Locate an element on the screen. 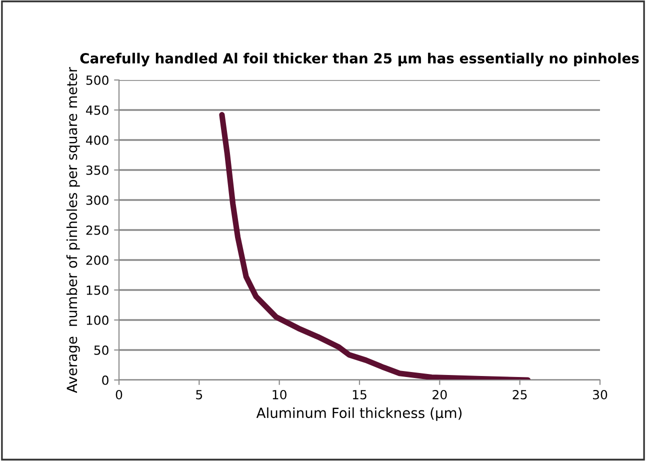  y-tick-label: 250 is located at coordinates (97, 230).